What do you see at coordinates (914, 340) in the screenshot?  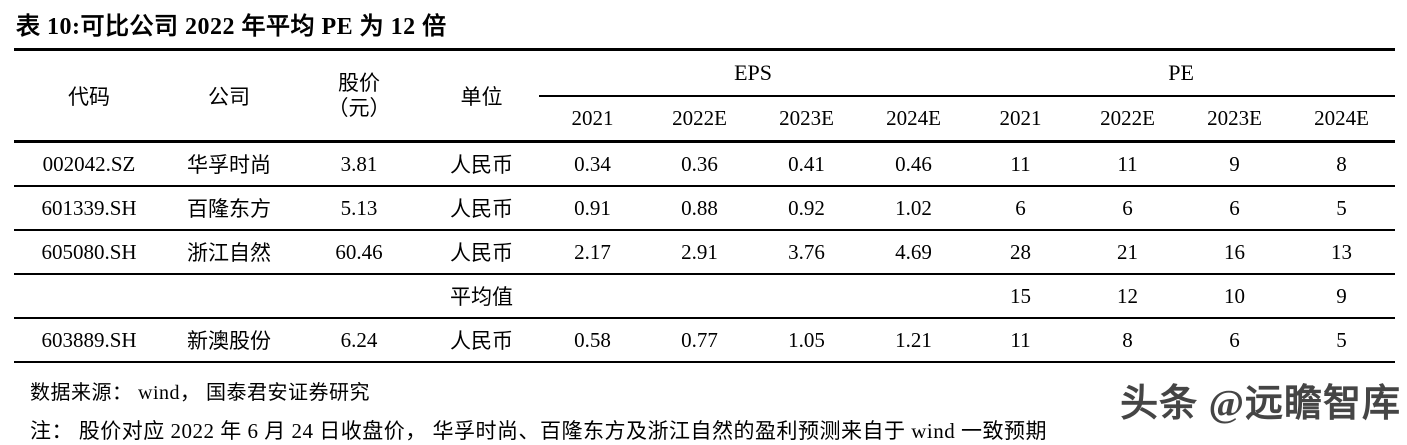 I see `cell-eps-2024e: 1.21` at bounding box center [914, 340].